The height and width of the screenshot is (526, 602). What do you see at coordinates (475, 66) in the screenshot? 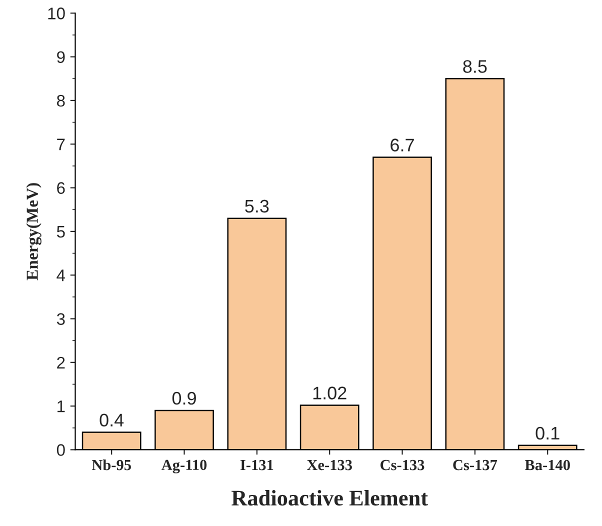
I see `data-label: 8.5` at bounding box center [475, 66].